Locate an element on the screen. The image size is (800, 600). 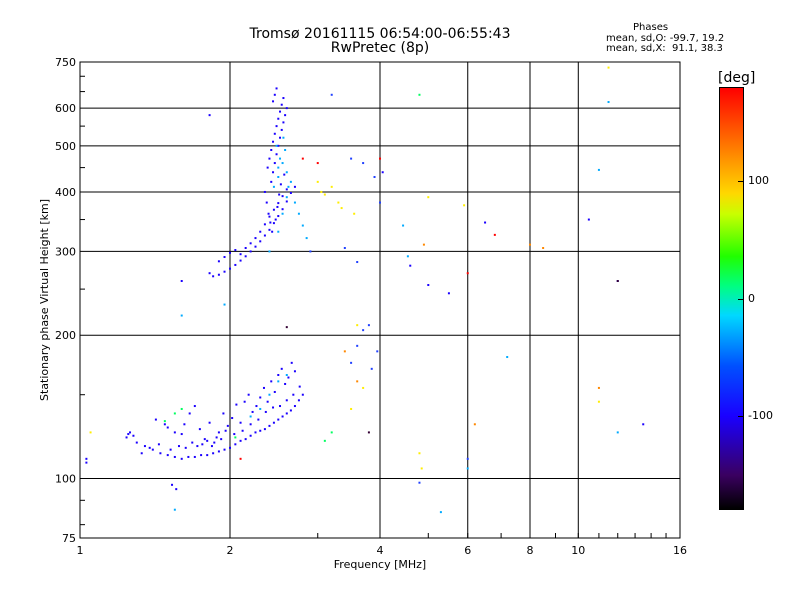
x-tick-label: 8 is located at coordinates (530, 550).